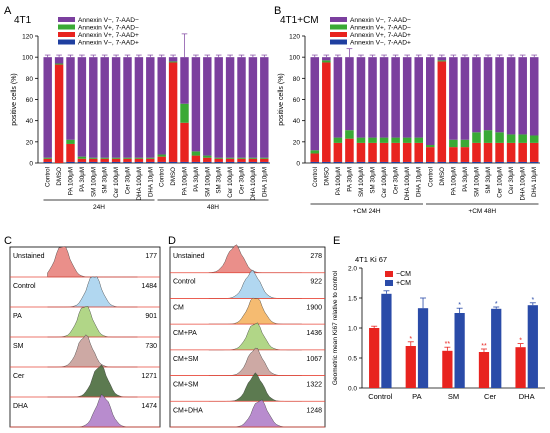 The width and height of the screenshot is (550, 433). Describe the element at coordinates (314, 307) in the screenshot. I see `row-count: 1900` at that location.